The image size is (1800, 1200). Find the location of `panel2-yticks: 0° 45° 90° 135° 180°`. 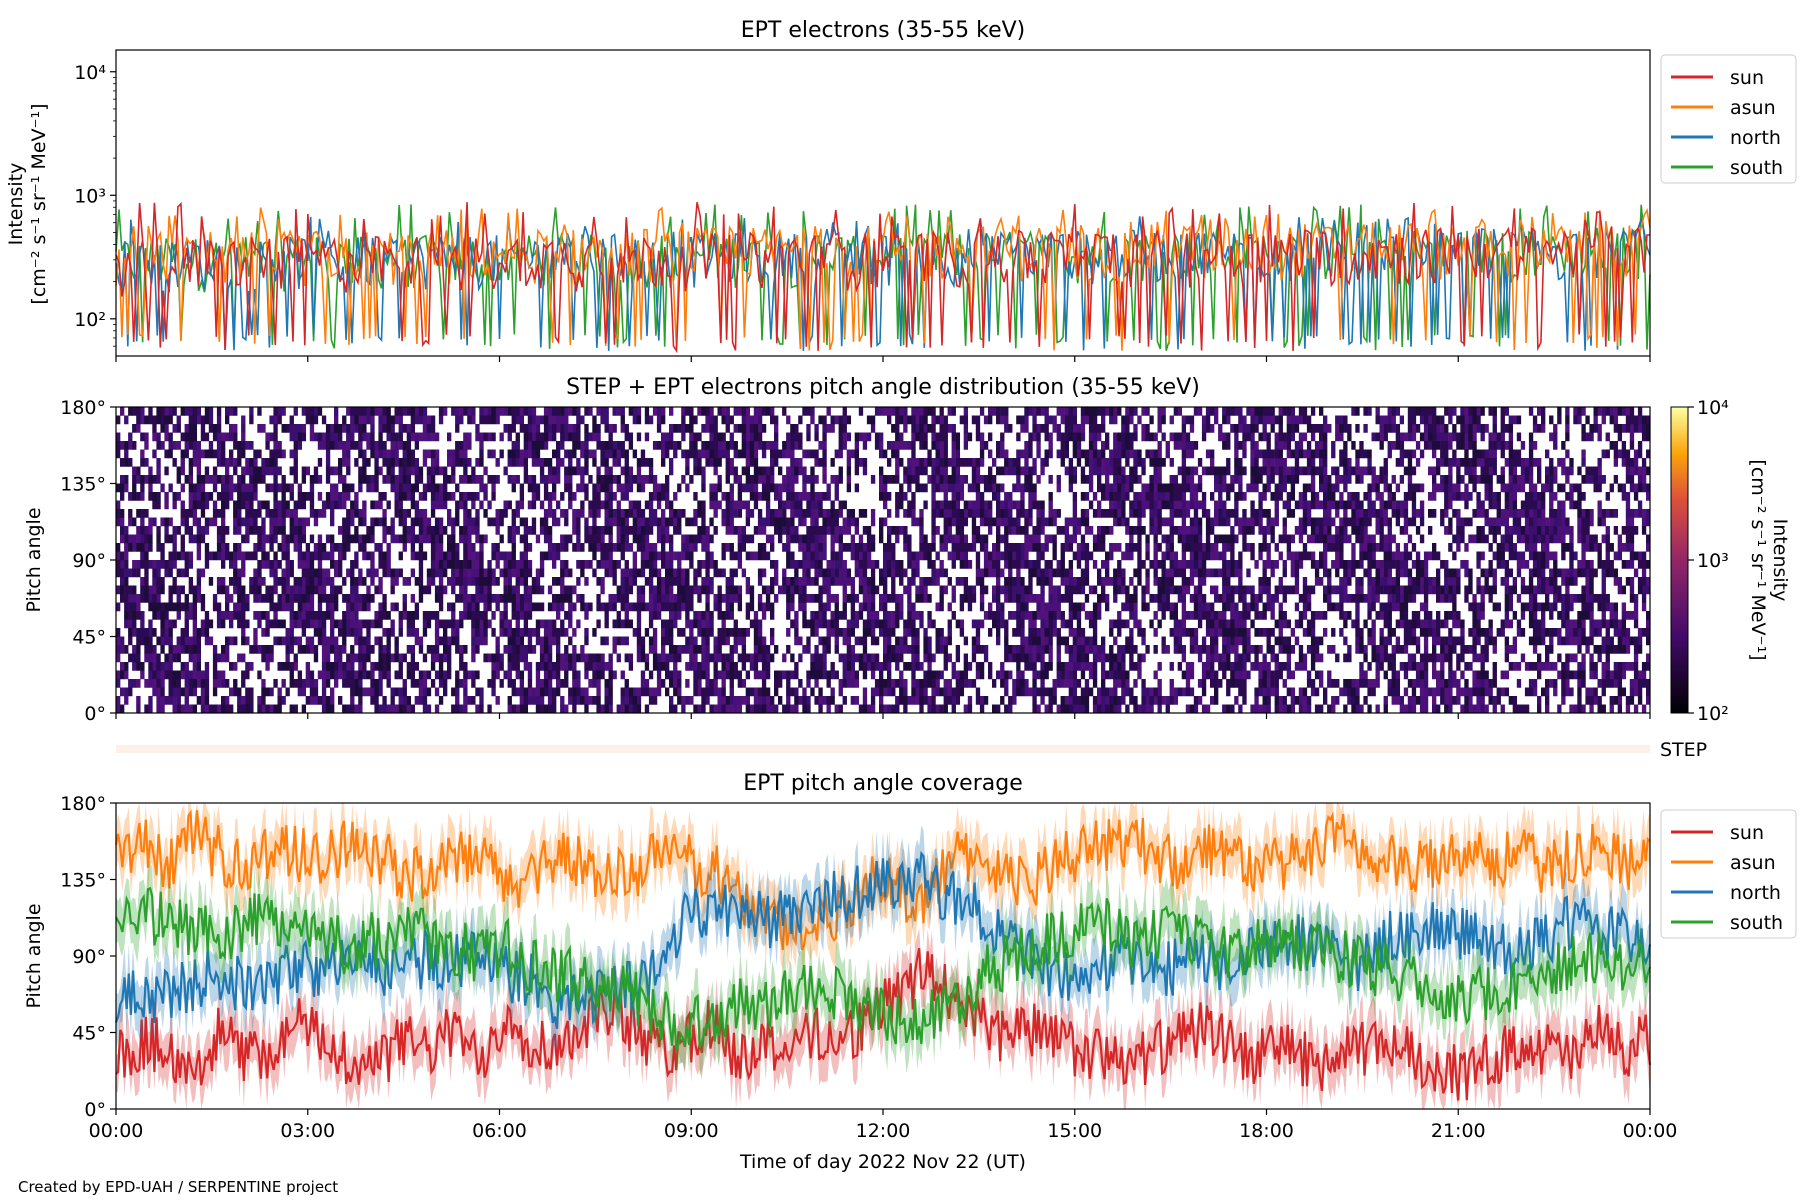

panel2-yticks: 0° 45° 90° 135° 180° is located at coordinates (88, 561).